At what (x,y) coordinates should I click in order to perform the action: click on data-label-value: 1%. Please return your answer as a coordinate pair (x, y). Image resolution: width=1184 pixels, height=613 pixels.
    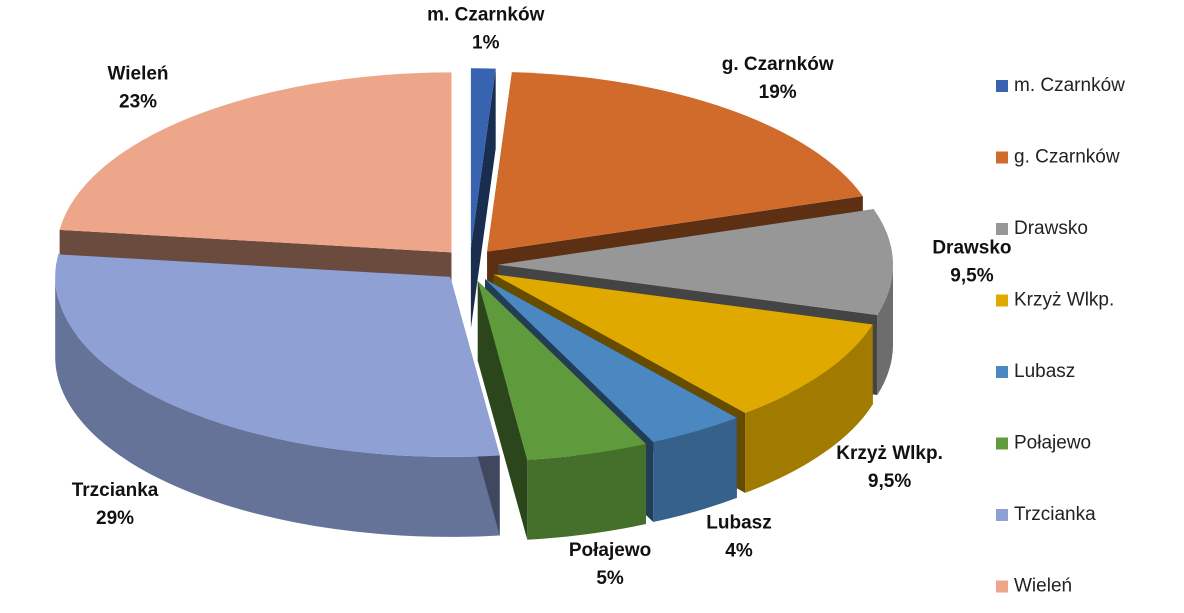
    Looking at the image, I should click on (486, 43).